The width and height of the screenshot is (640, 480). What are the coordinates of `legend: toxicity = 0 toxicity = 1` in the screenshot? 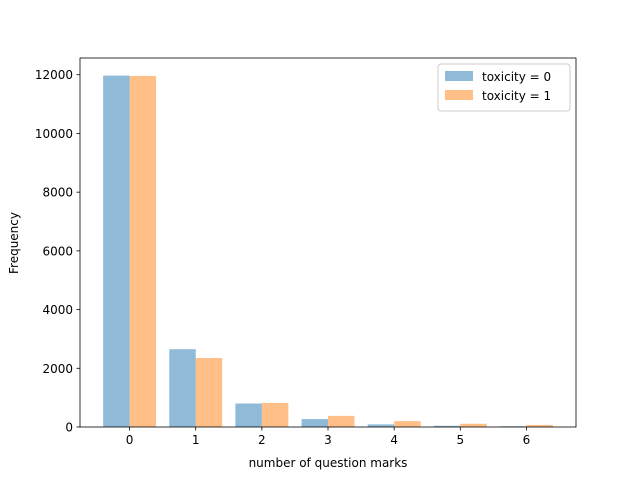 It's located at (504, 87).